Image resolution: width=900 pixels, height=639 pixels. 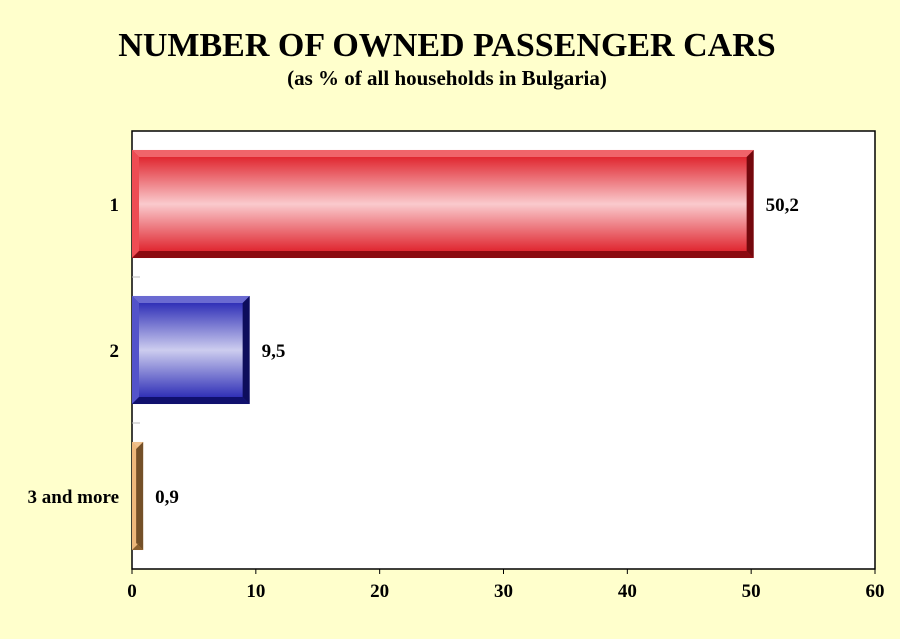 I want to click on x-axis: 0 10 20 30 40 50 60, so click(x=506, y=585).